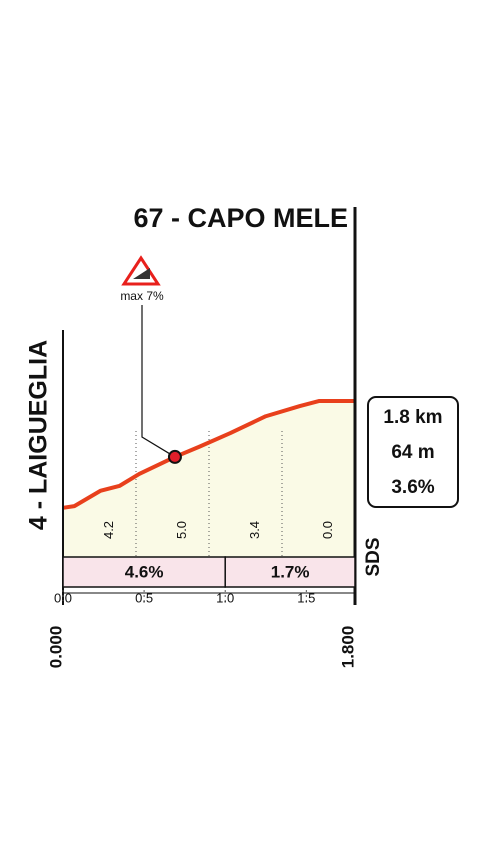  I want to click on band-label: 4.6%, so click(144, 571).